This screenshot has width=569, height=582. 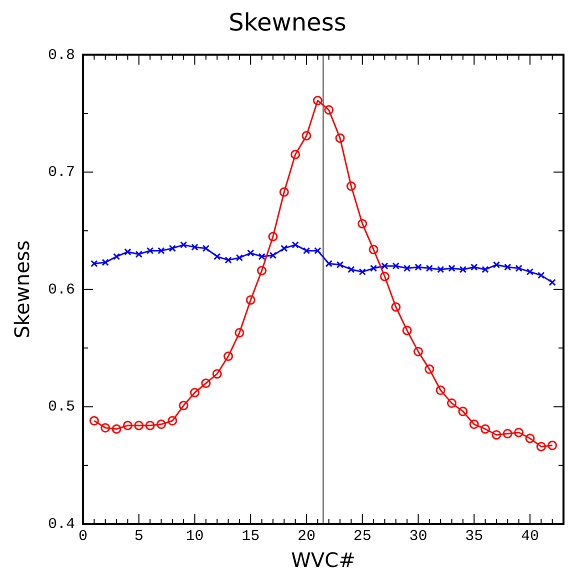 I want to click on chart-title: Skewness, so click(x=287, y=22).